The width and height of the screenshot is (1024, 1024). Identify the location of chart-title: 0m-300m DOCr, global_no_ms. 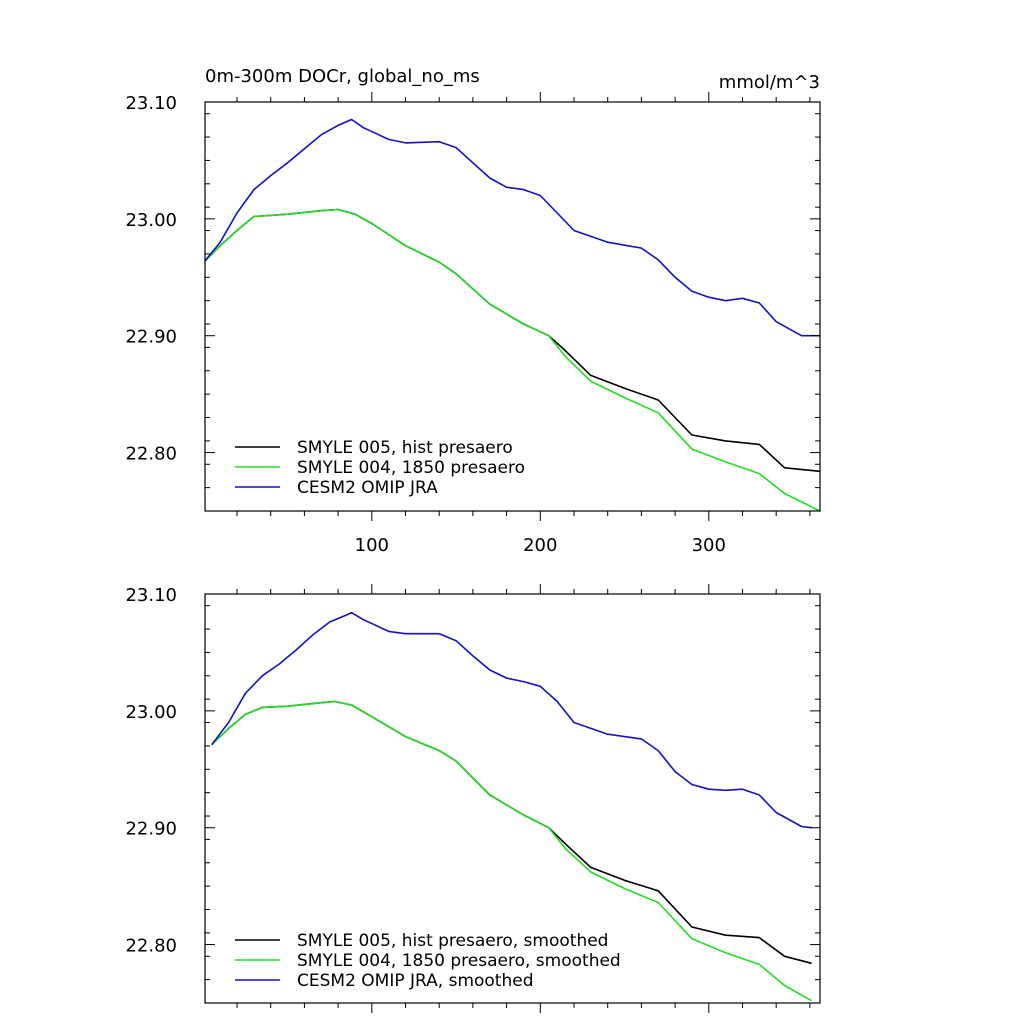
(342, 76).